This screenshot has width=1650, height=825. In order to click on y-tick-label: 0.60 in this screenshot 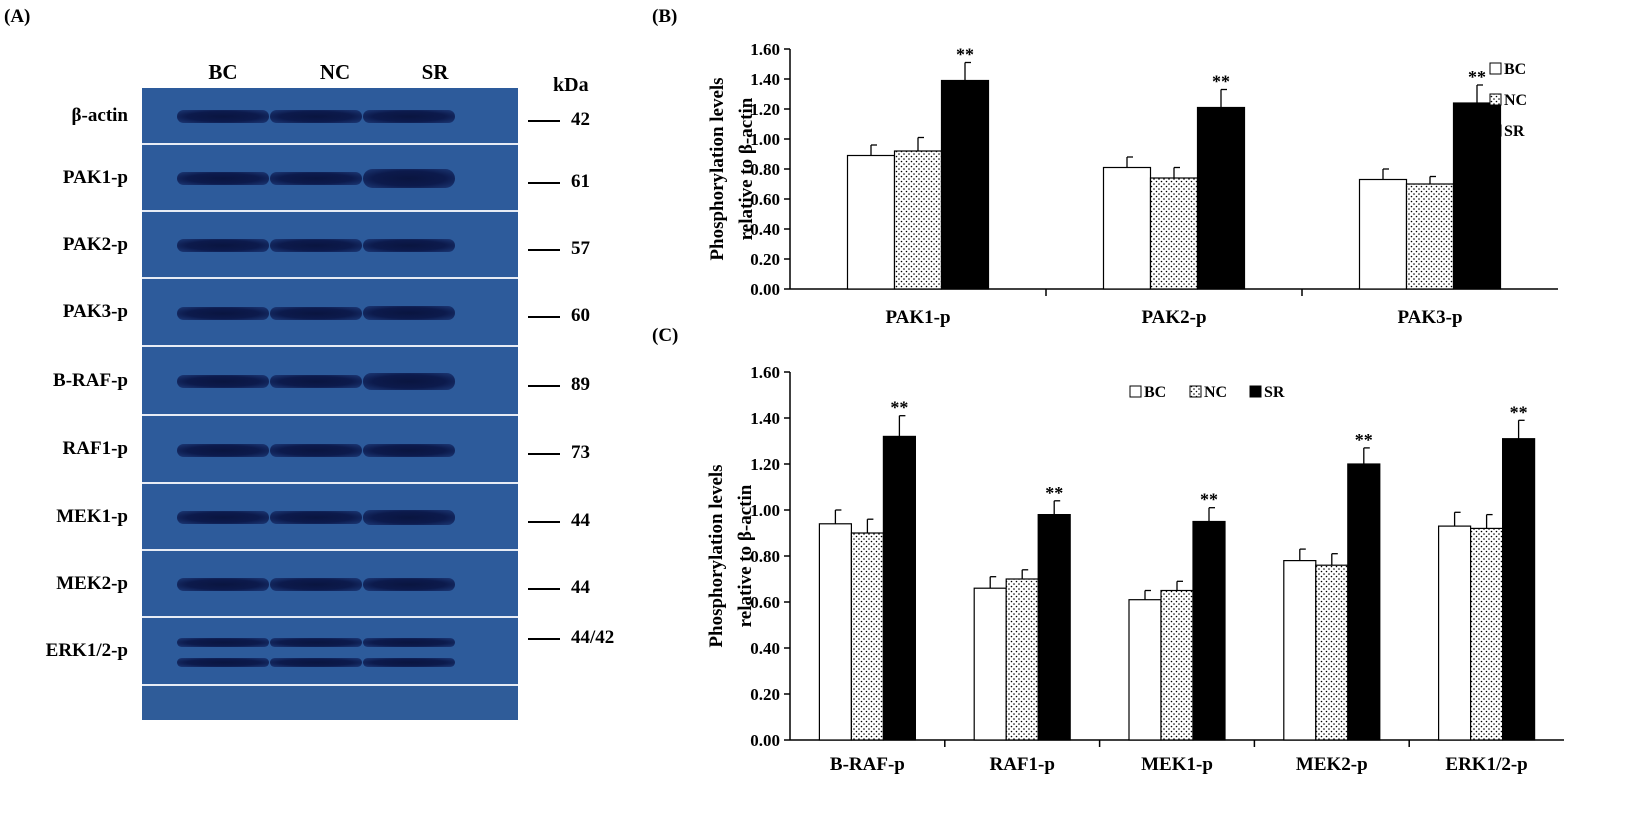, I will do `click(765, 602)`.